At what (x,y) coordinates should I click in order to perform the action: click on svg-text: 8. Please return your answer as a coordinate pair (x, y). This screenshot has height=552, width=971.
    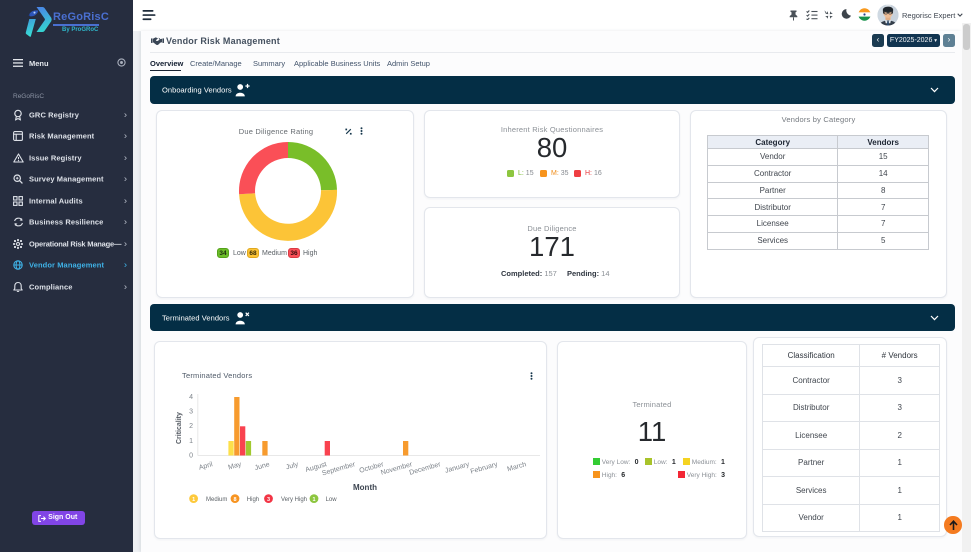
    Looking at the image, I should click on (234, 500).